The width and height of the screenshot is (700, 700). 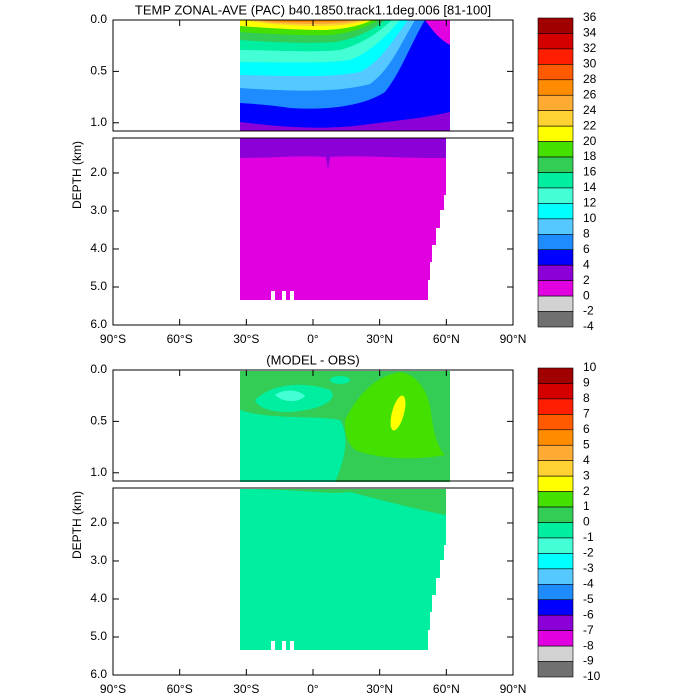 What do you see at coordinates (590, 125) in the screenshot?
I see `colorbar-label: 22` at bounding box center [590, 125].